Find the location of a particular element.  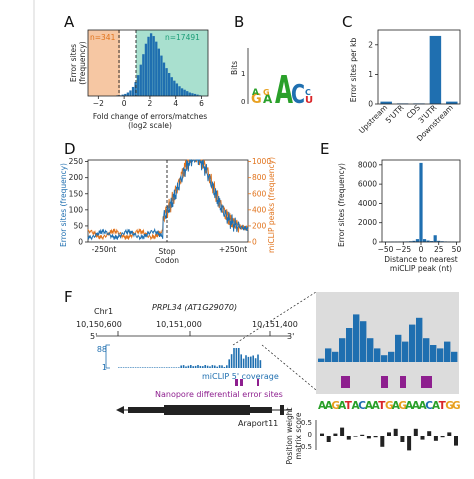

panel-a-xtick: 4 is located at coordinates (175, 103).